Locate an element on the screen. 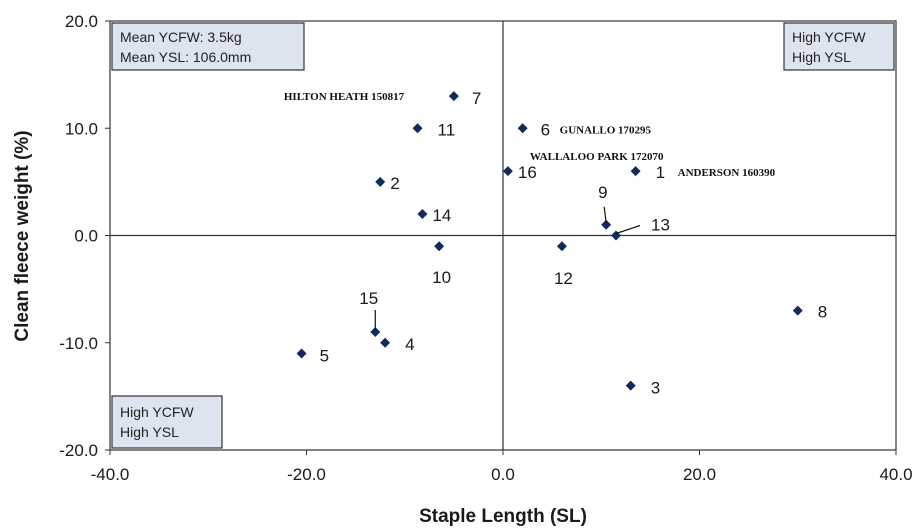  top-right-quadrant-box: High YCFW High YSL is located at coordinates (839, 46).